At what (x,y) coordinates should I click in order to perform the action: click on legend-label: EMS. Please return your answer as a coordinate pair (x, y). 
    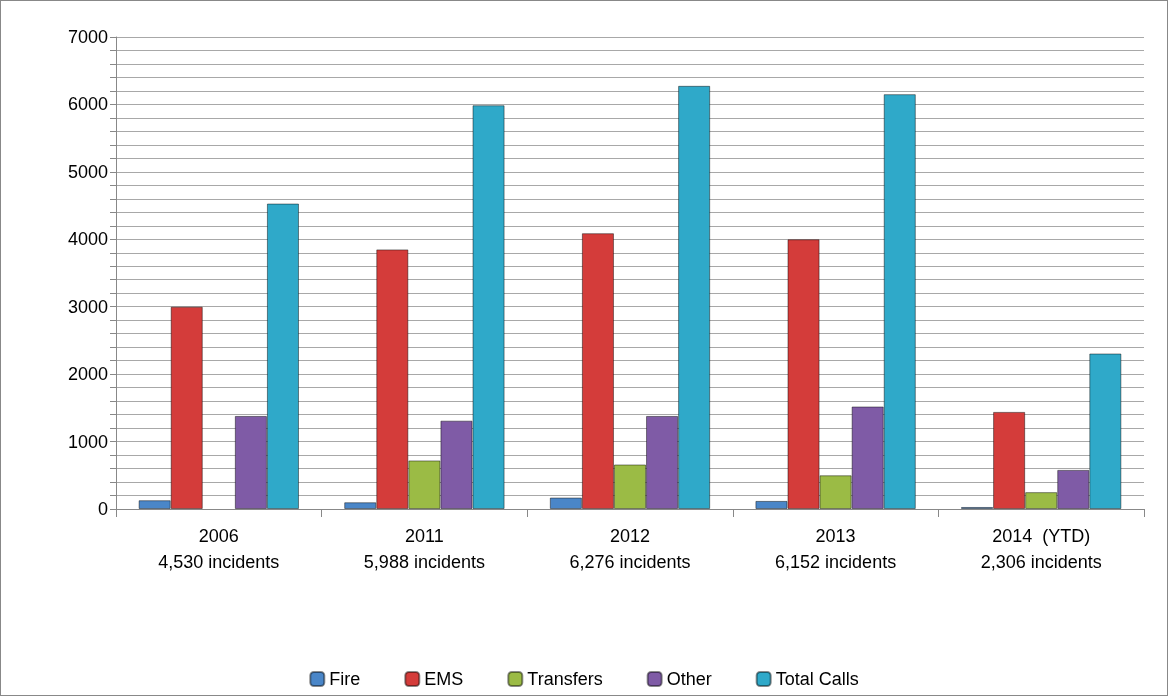
    Looking at the image, I should click on (444, 679).